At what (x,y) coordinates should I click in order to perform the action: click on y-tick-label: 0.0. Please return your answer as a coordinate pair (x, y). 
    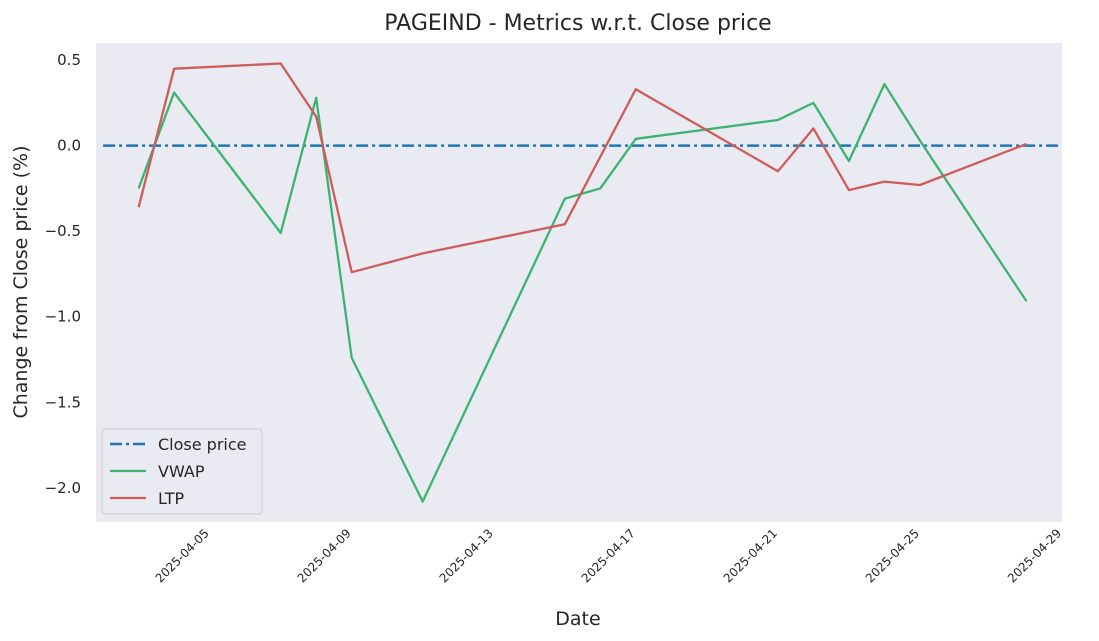
    Looking at the image, I should click on (69, 146).